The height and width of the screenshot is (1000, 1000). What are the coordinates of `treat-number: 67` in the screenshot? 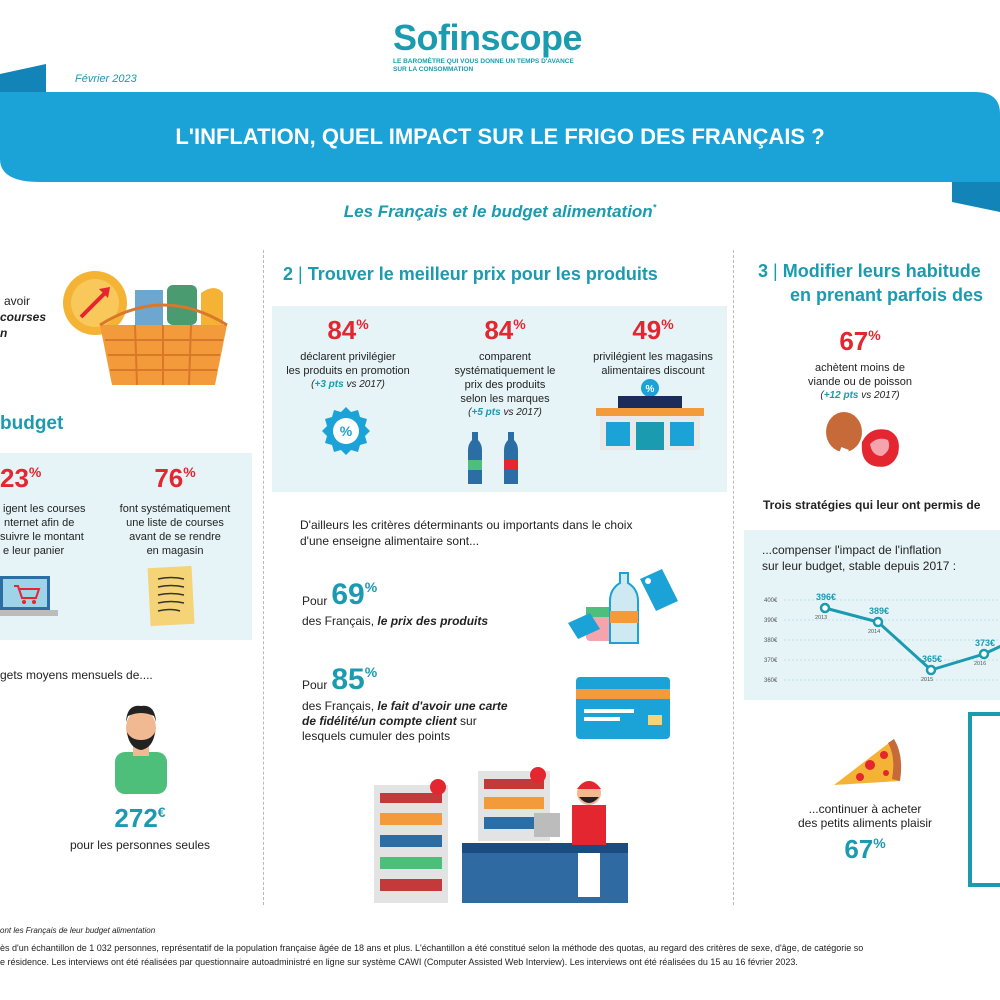 It's located at (859, 849).